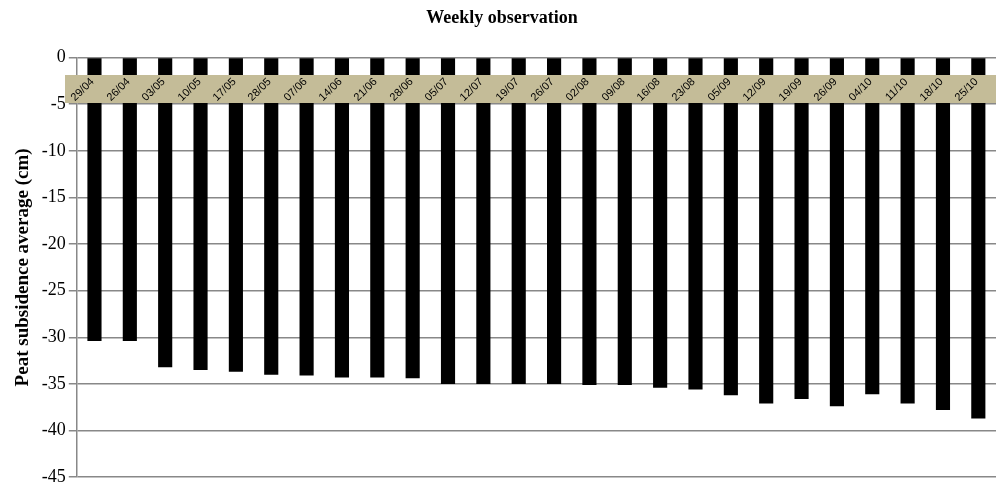 The height and width of the screenshot is (499, 1004). Describe the element at coordinates (53, 149) in the screenshot. I see `y-tick-label: -10` at that location.